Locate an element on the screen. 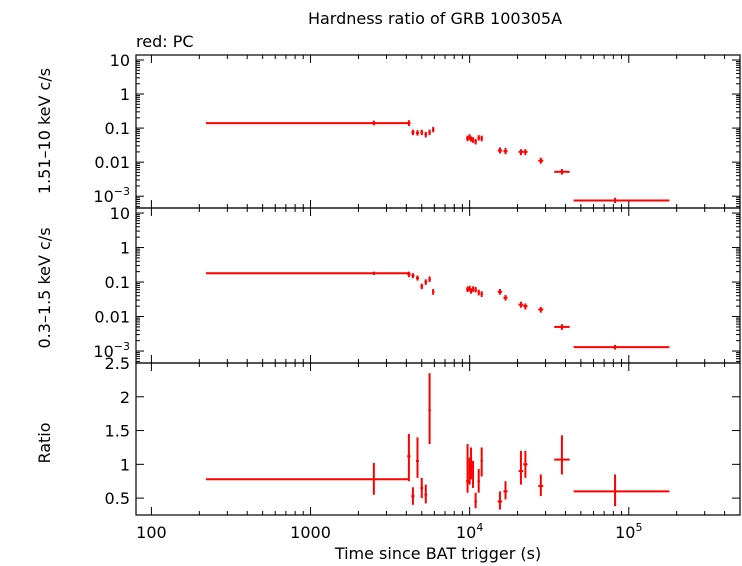 This screenshot has height=566, width=742. hard-ytick-label: 10−3 is located at coordinates (111, 195).